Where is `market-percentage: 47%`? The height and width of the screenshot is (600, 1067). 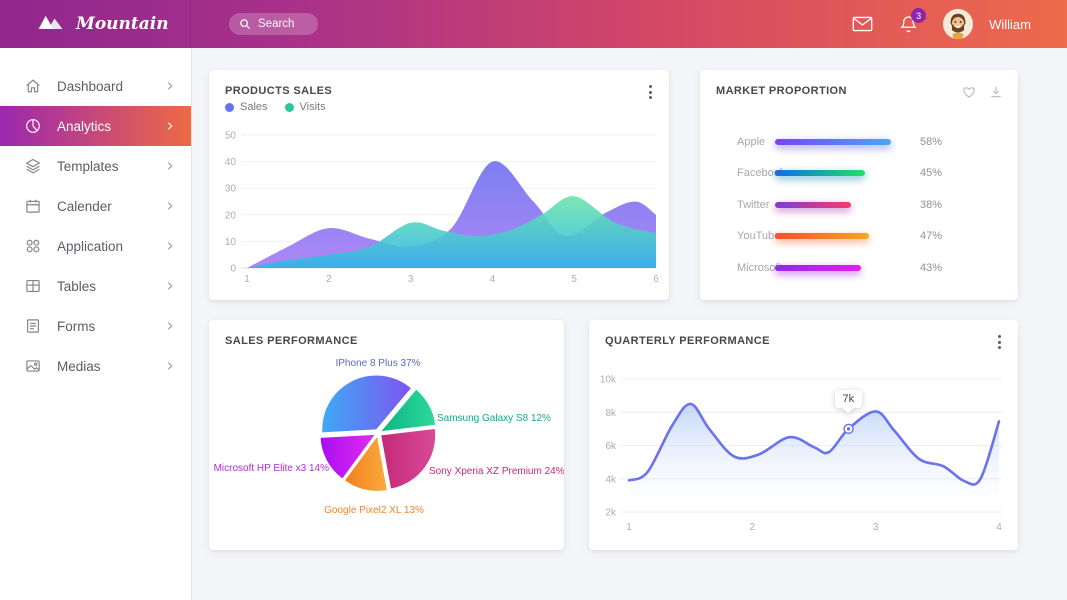 market-percentage: 47% is located at coordinates (931, 236).